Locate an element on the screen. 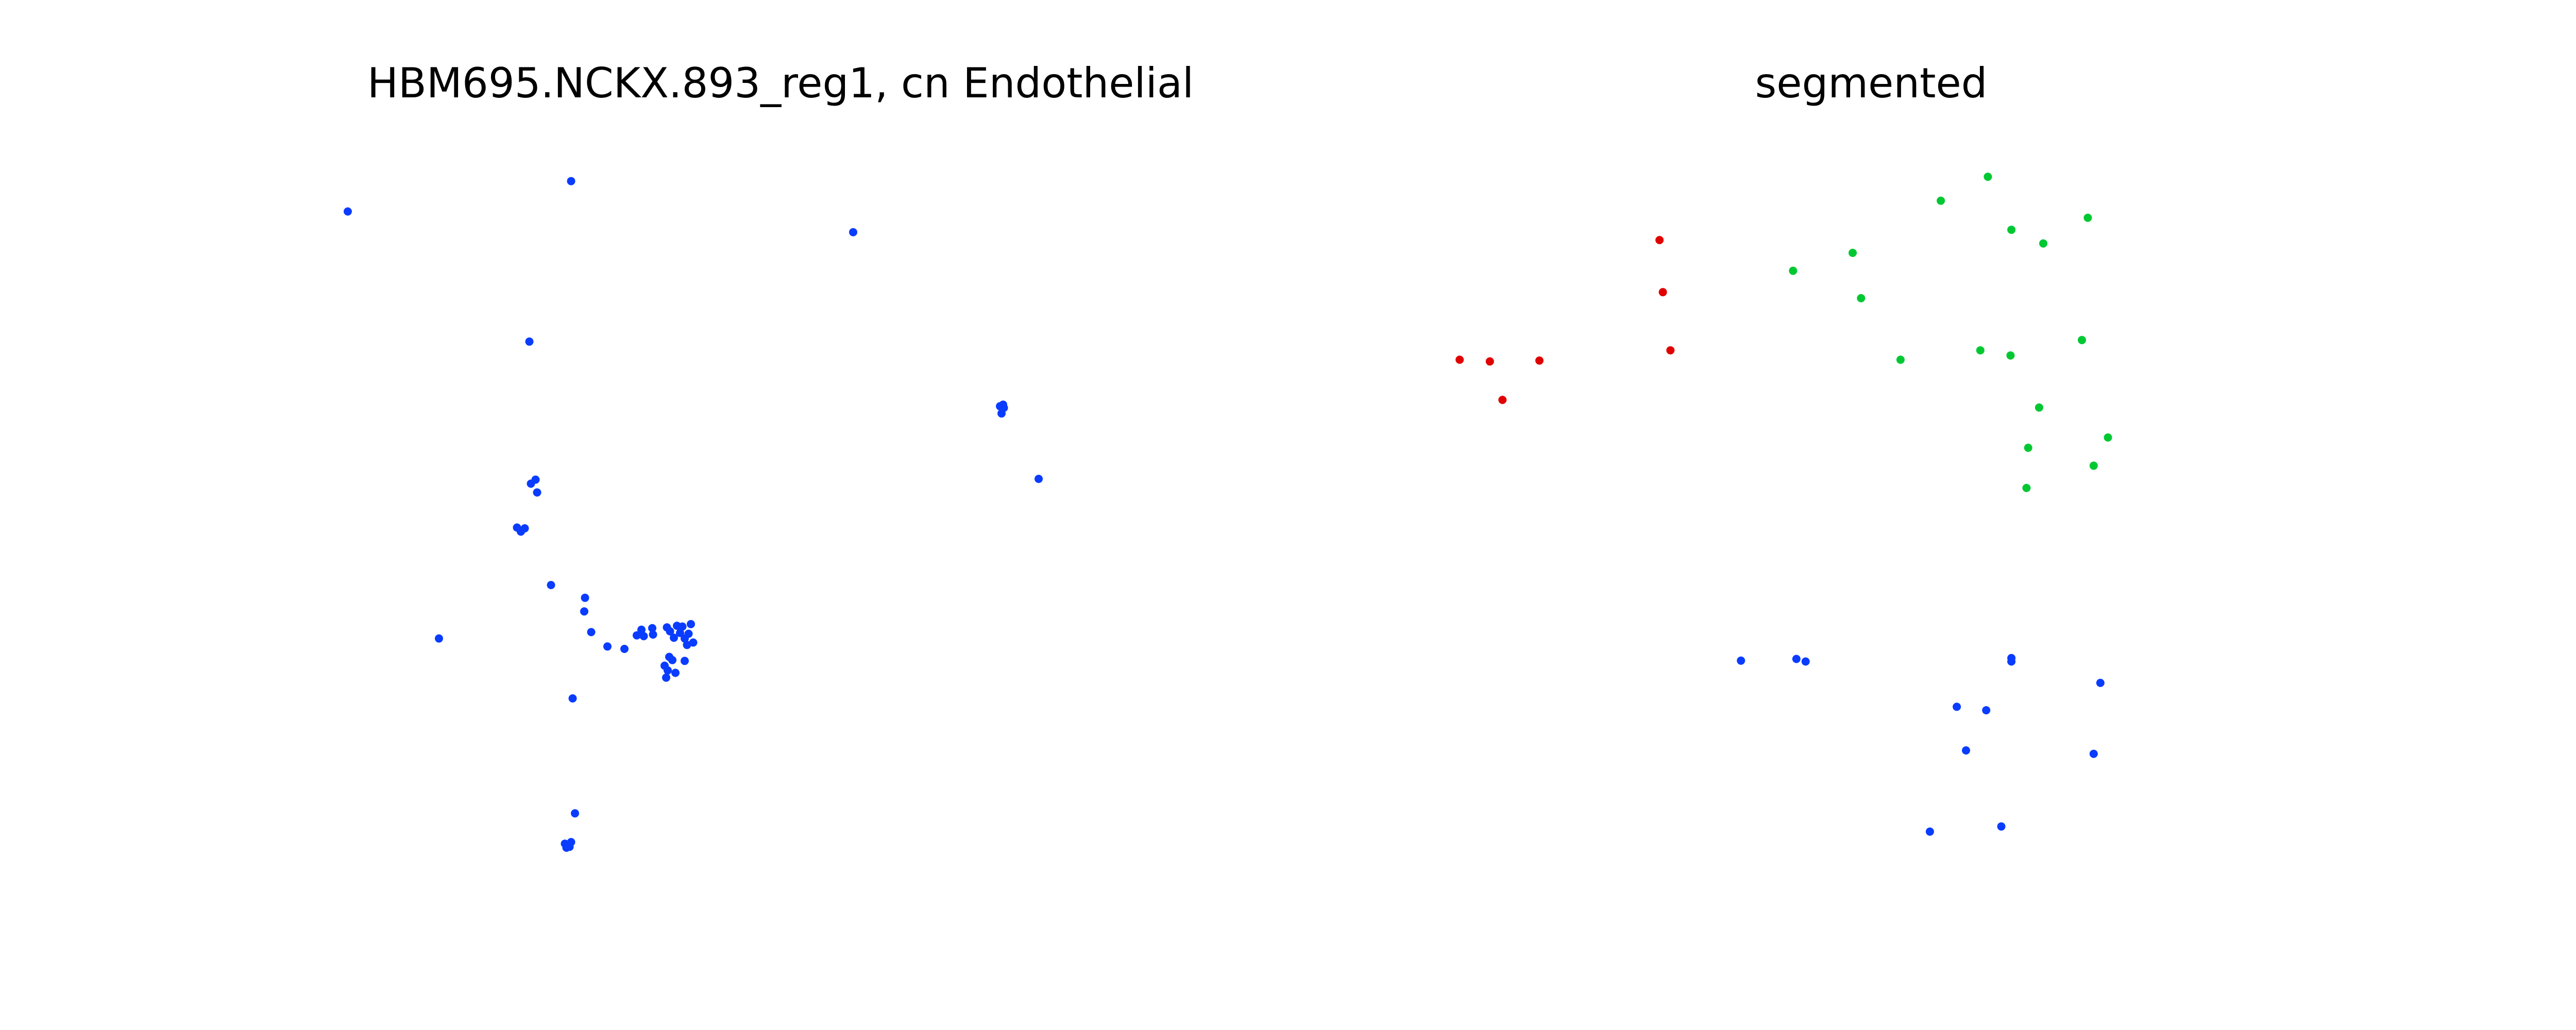 The image size is (2576, 1030). right-chart-title: segmented is located at coordinates (1871, 83).